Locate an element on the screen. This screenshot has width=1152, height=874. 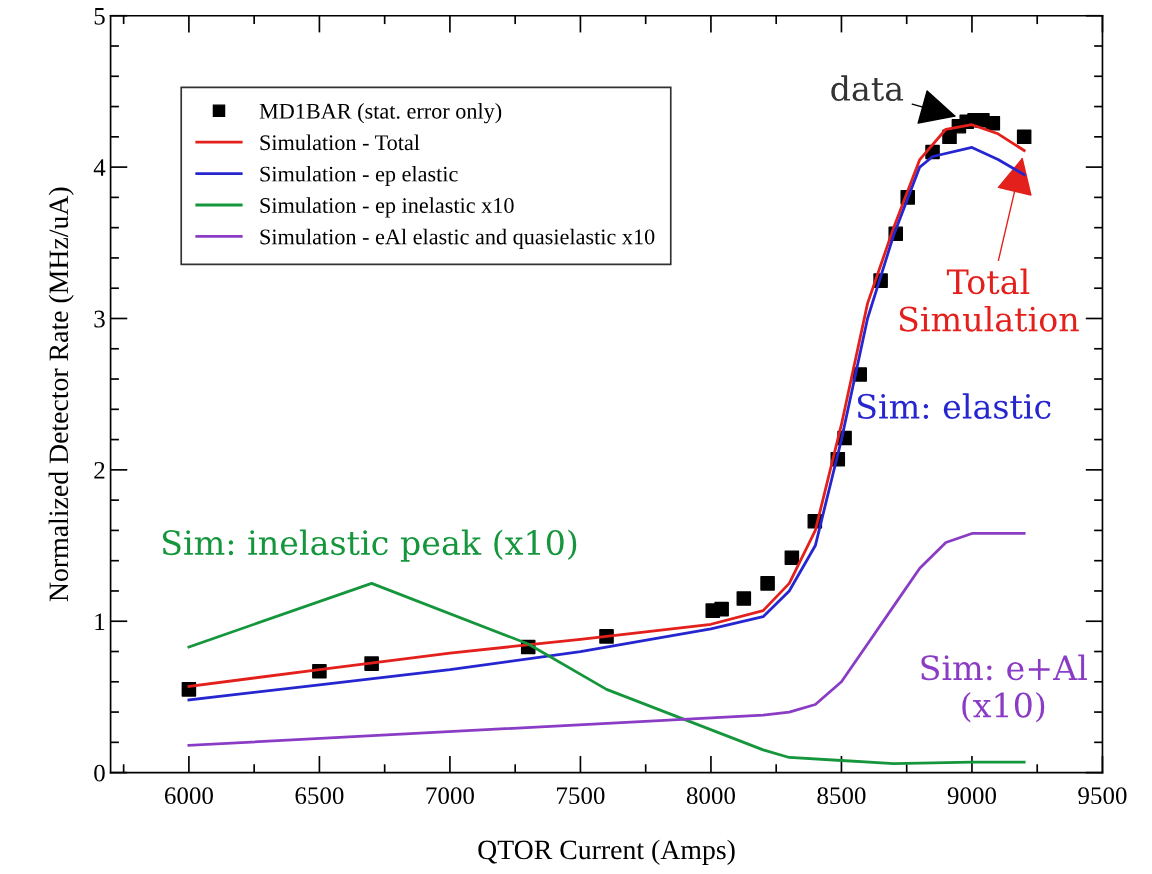
y-tick-label: 2 is located at coordinates (99, 470).